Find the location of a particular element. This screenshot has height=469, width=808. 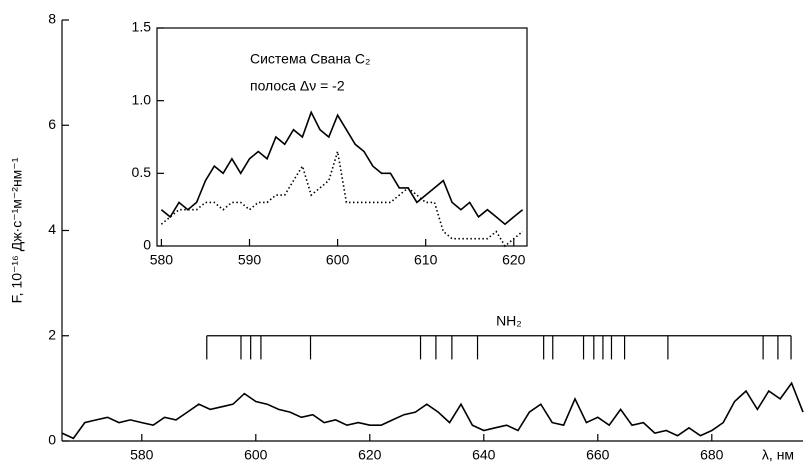

y-tick-label: 2 is located at coordinates (52, 334).